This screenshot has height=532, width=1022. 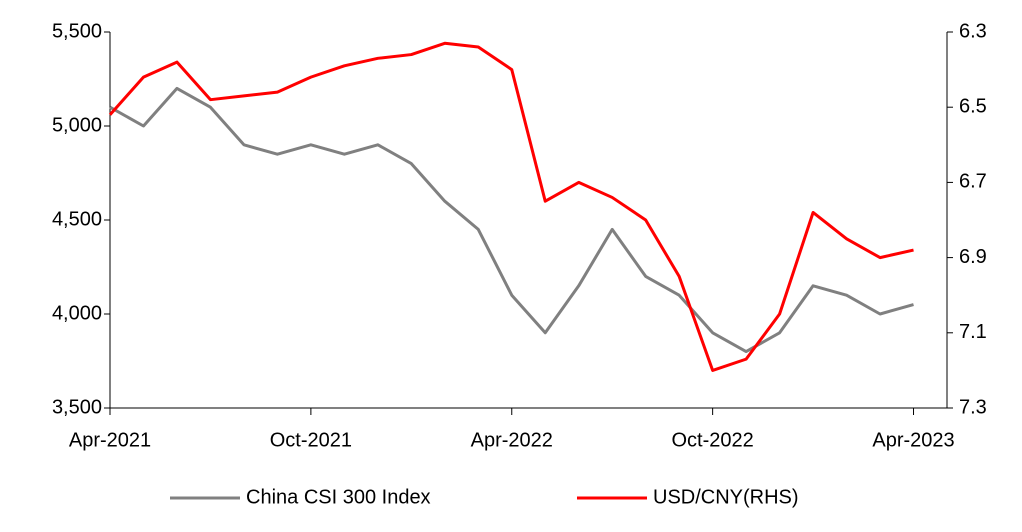 What do you see at coordinates (311, 440) in the screenshot?
I see `x-tick-label: Oct-2021` at bounding box center [311, 440].